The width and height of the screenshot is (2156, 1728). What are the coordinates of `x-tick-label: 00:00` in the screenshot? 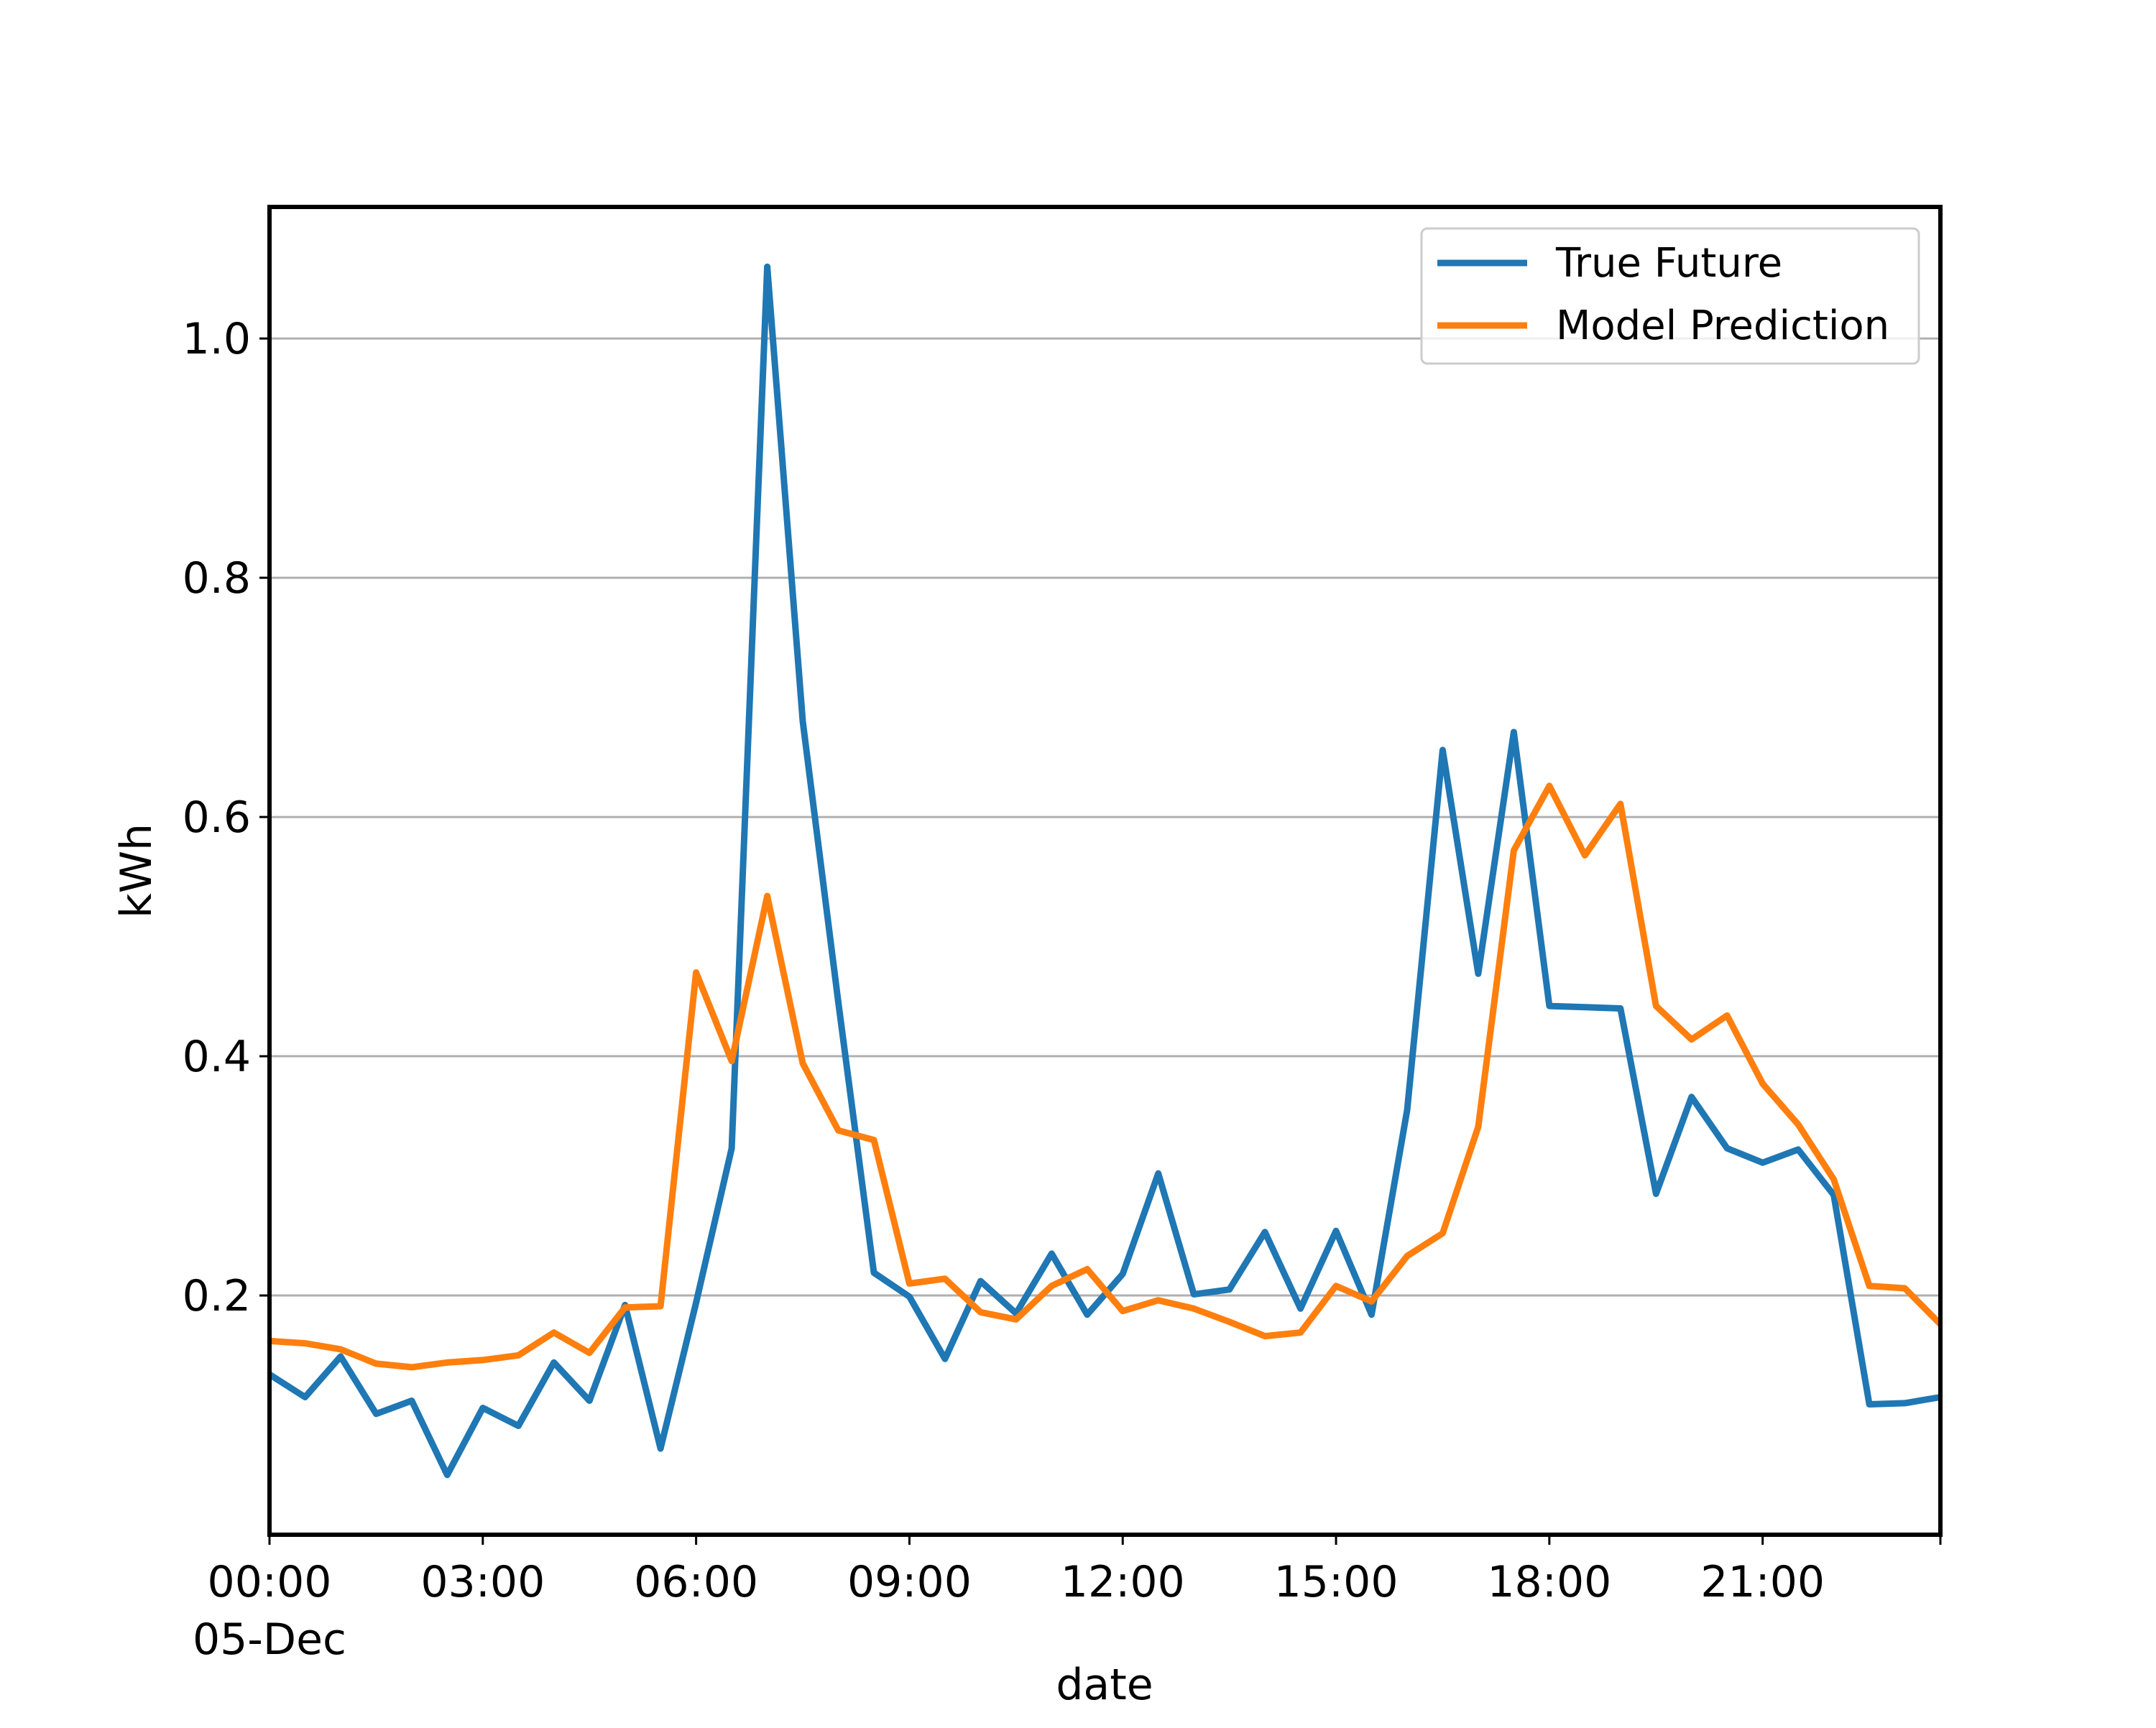 It's located at (270, 1582).